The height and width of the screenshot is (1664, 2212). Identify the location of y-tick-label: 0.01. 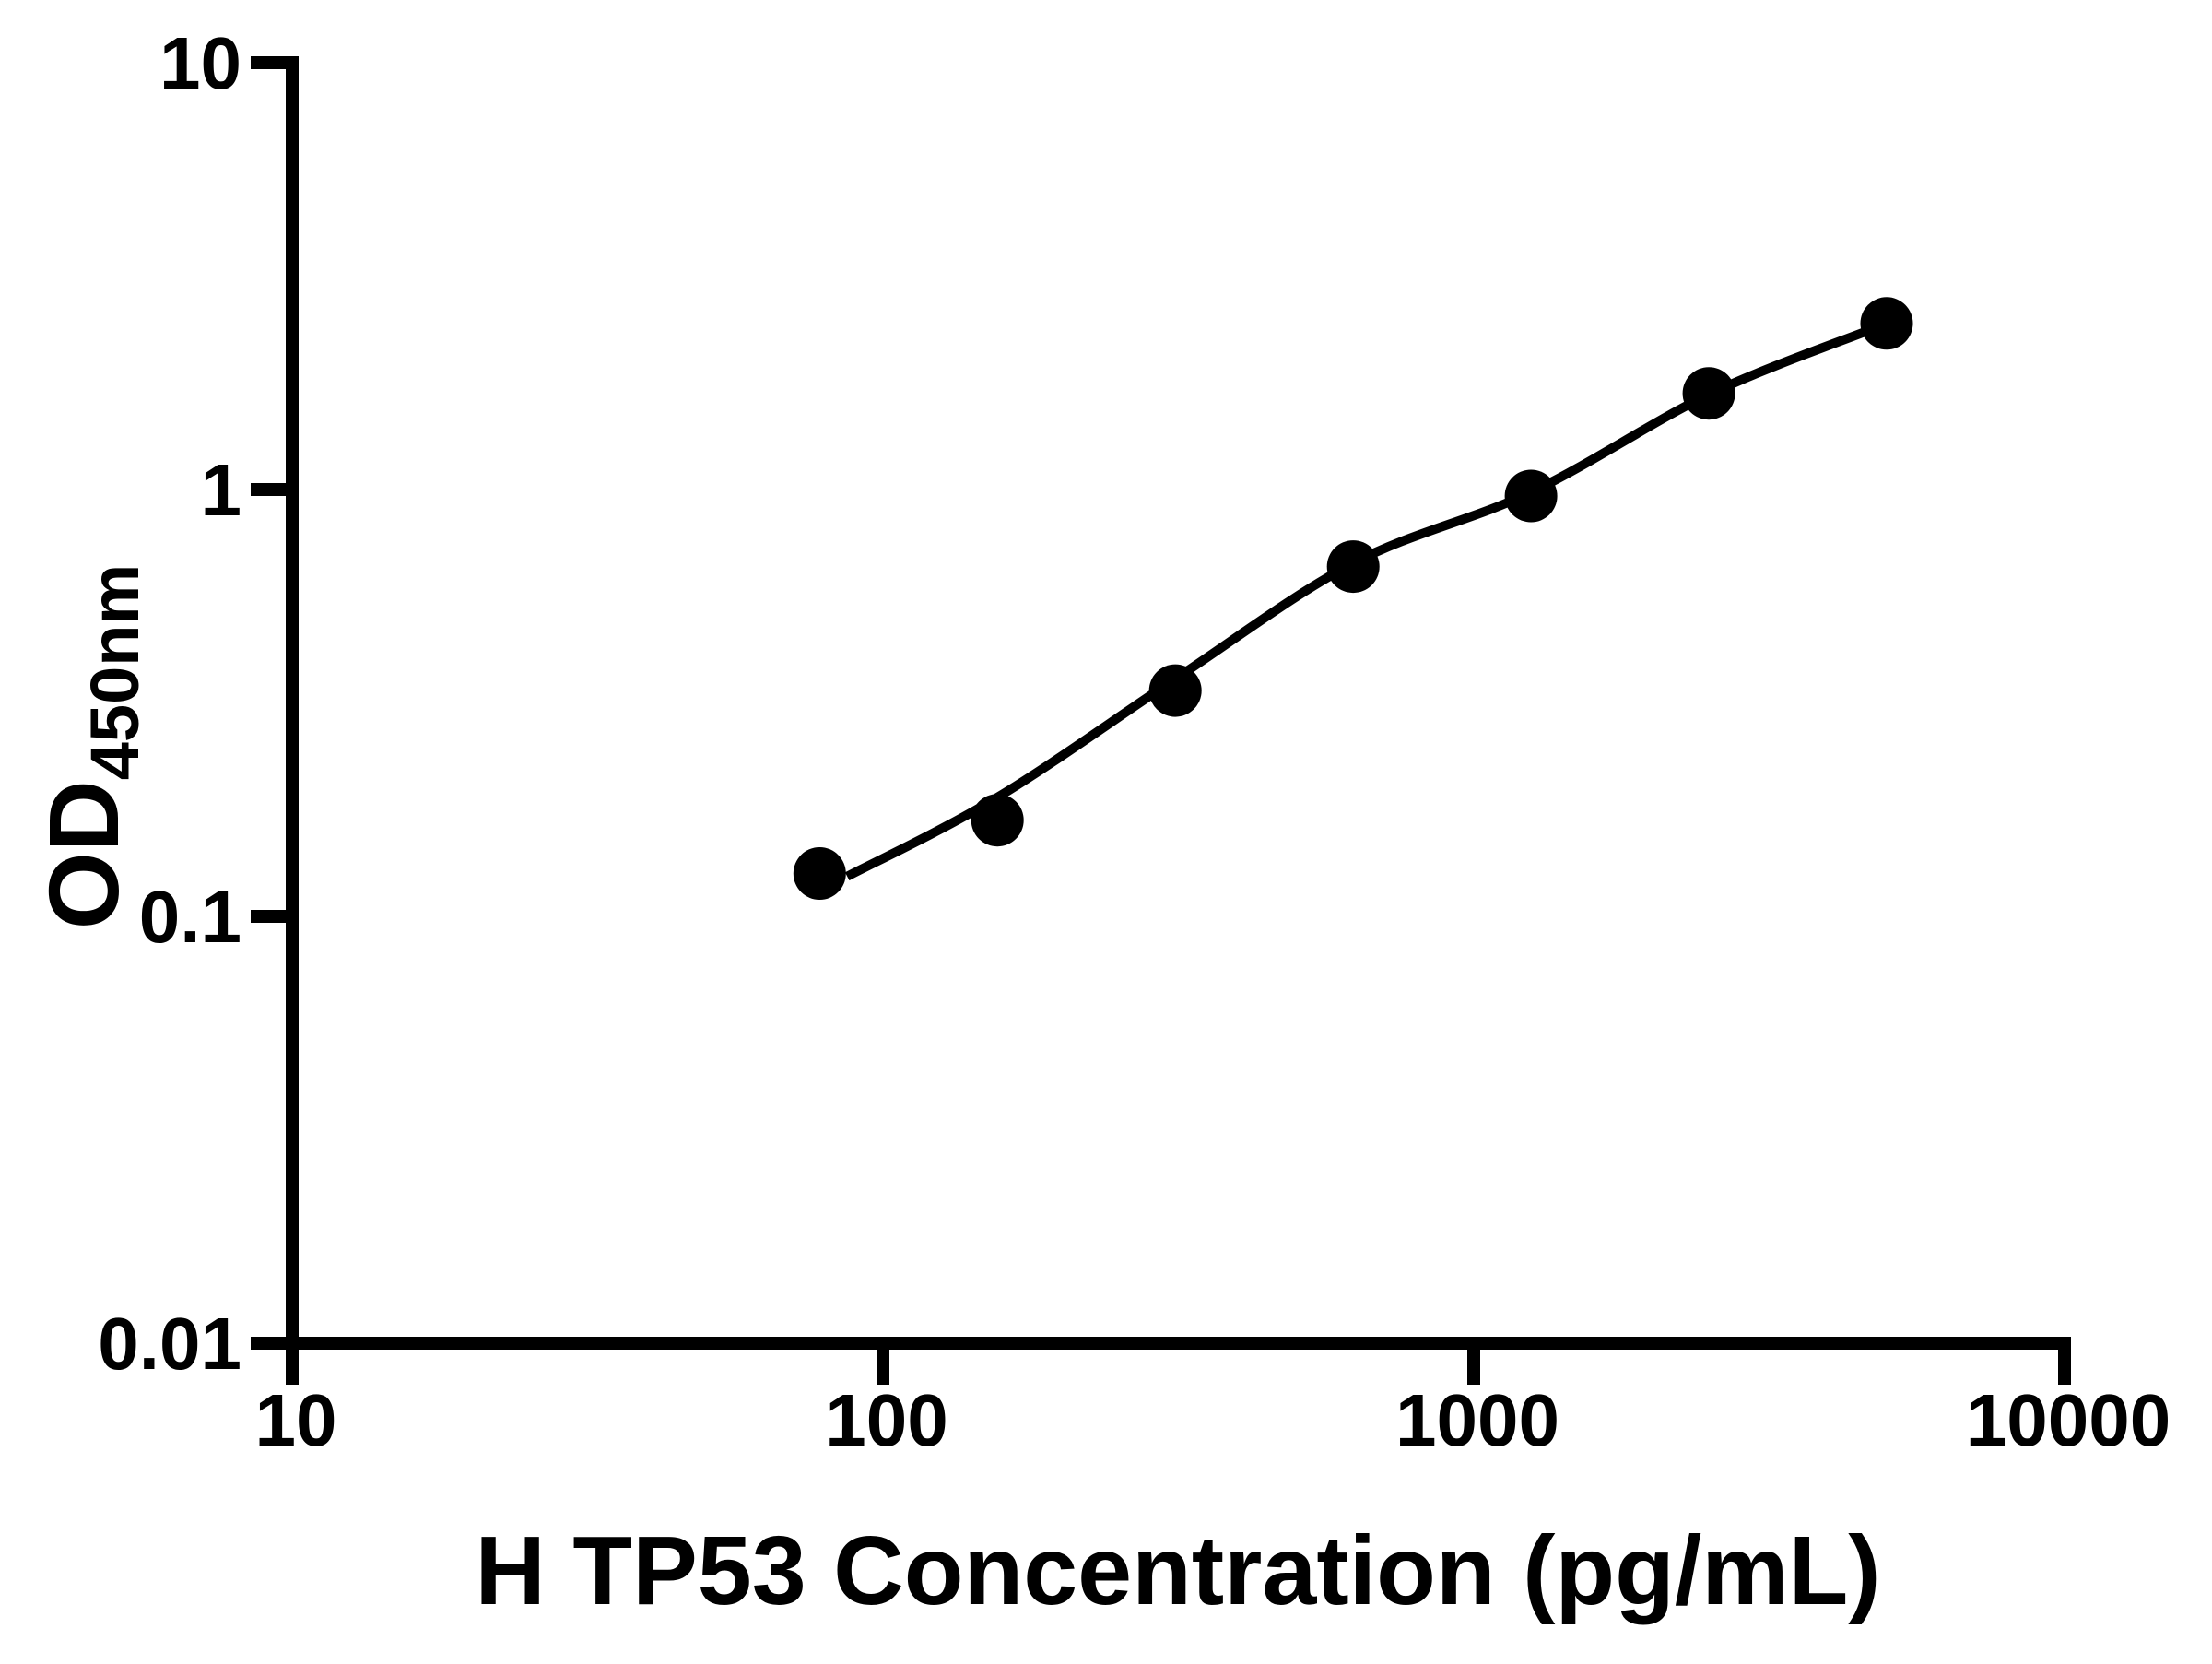
(169, 1344).